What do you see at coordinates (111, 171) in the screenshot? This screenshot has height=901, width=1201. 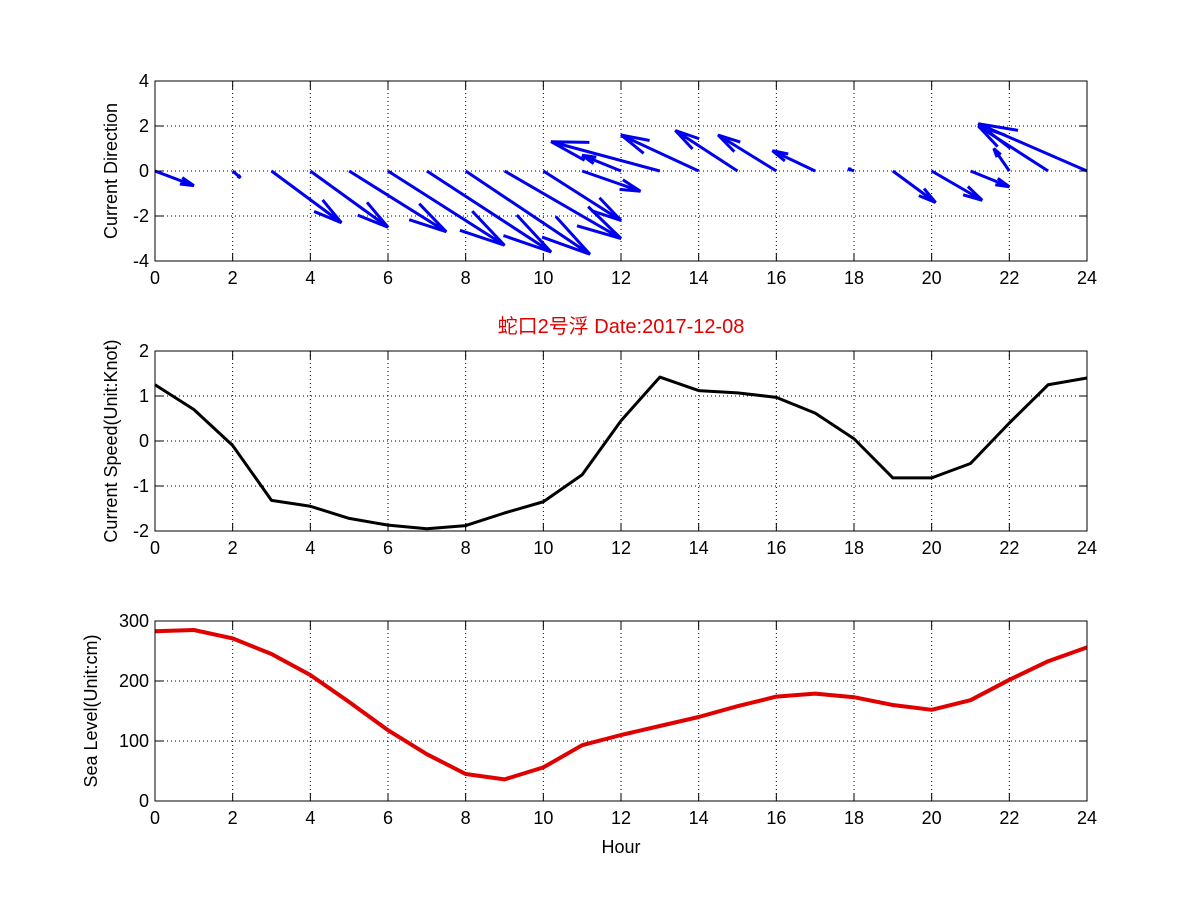 I see `direction-ylabel: Current Direction` at bounding box center [111, 171].